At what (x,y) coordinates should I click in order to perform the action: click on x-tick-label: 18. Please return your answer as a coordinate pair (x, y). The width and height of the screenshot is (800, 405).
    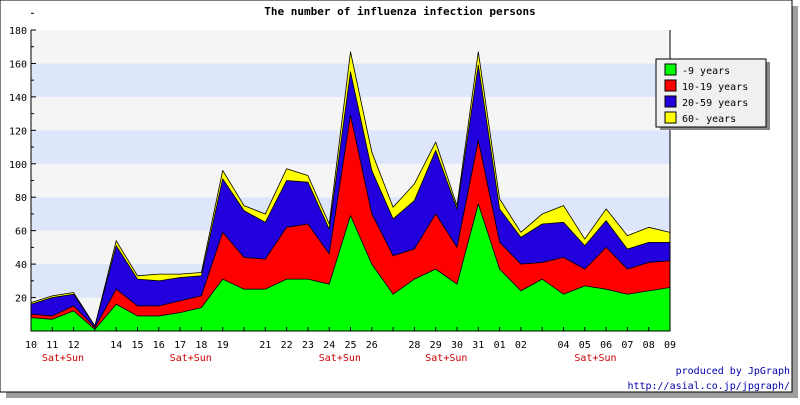
    Looking at the image, I should click on (201, 345).